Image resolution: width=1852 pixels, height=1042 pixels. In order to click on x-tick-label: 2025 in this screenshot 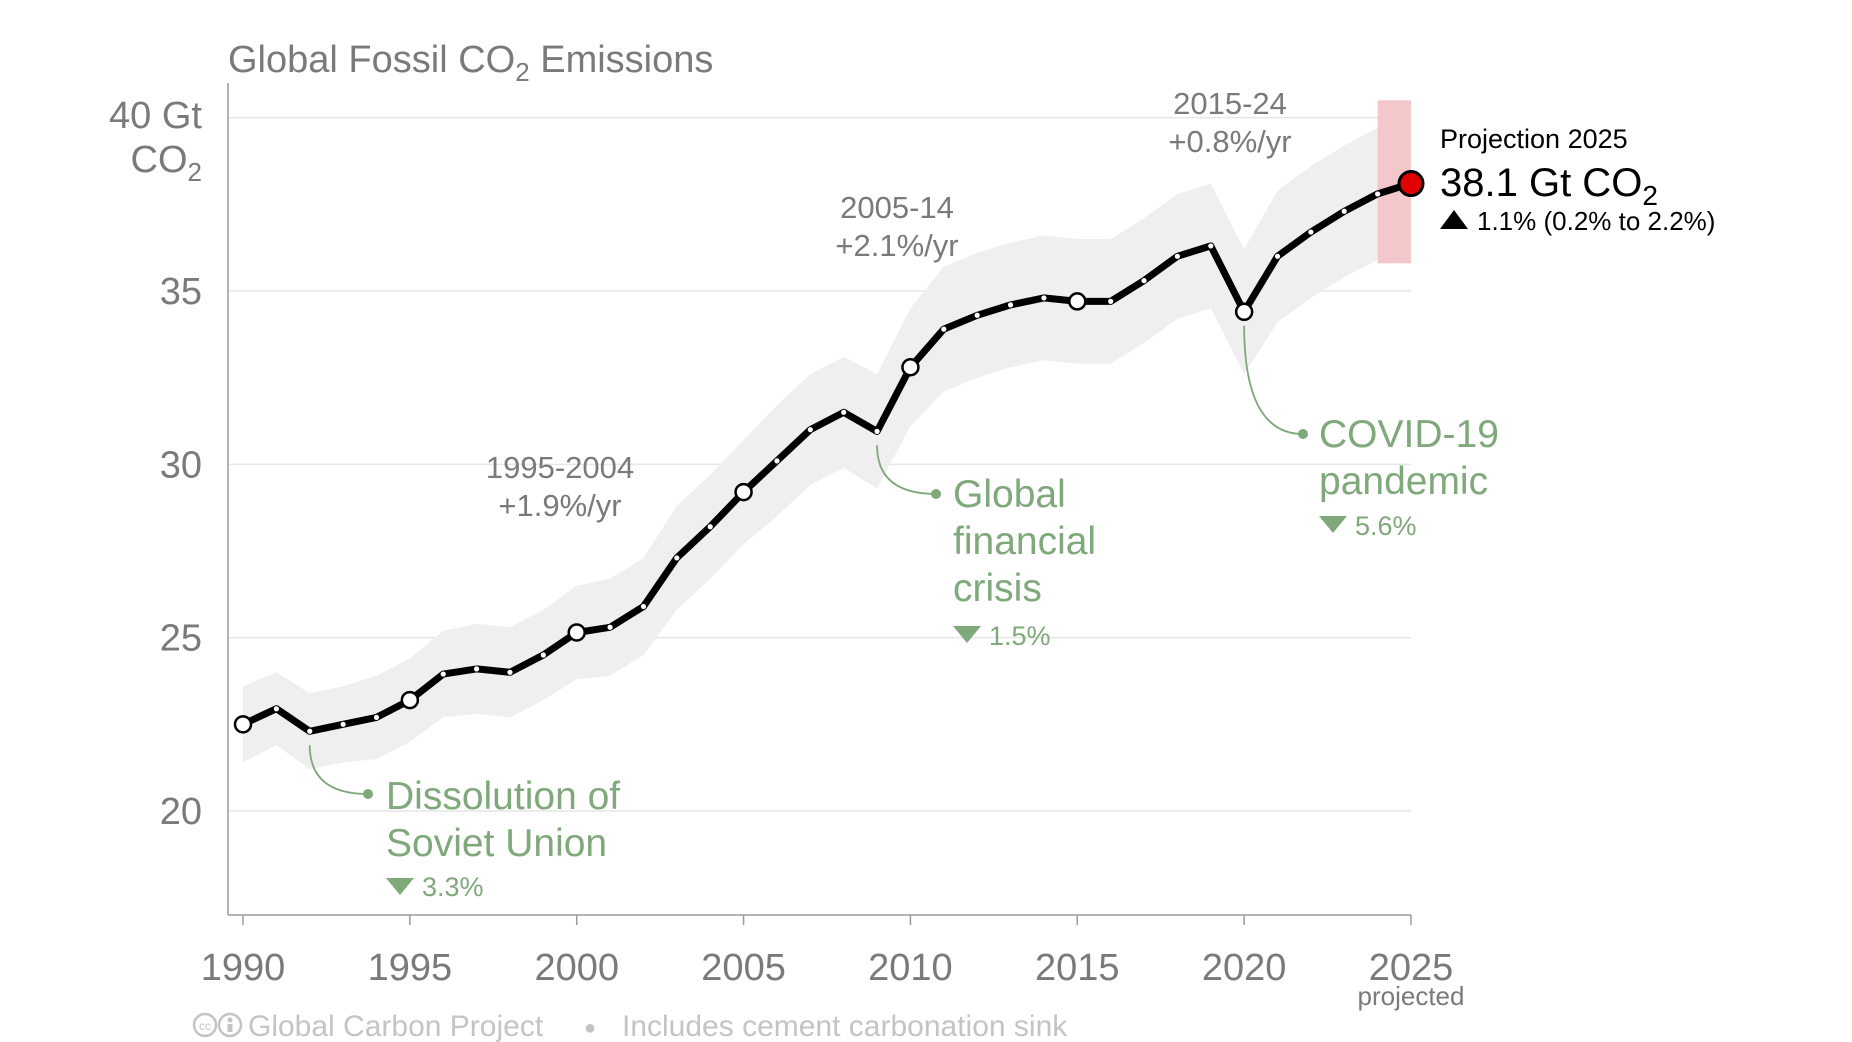, I will do `click(1411, 968)`.